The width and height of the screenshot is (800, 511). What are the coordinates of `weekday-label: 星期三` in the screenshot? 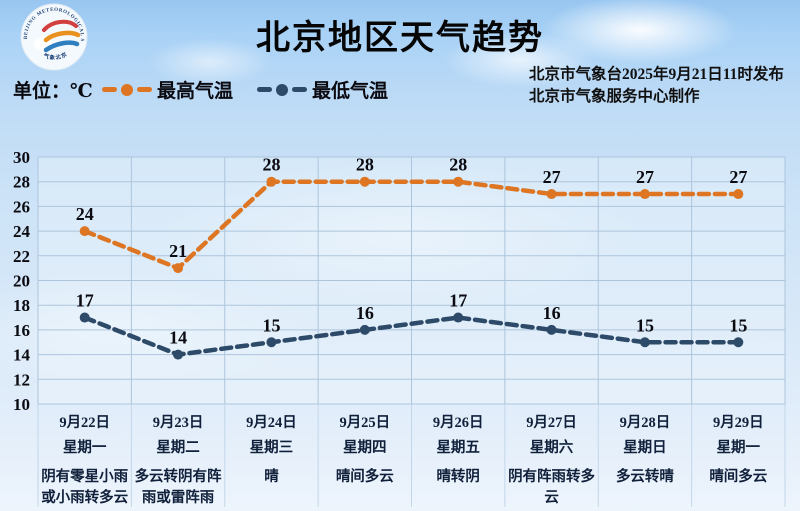 It's located at (272, 447).